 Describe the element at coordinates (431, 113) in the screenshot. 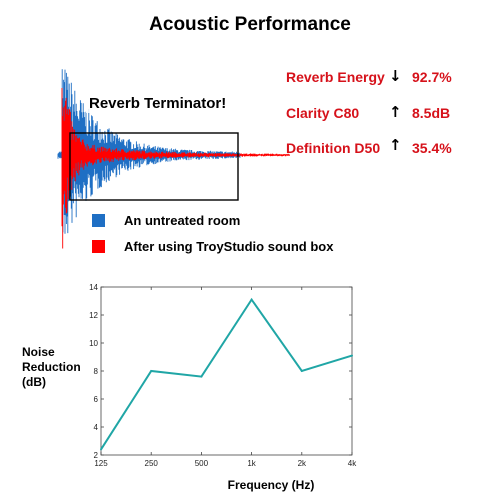

I see `stat-clarity-value: 8.5dB` at that location.